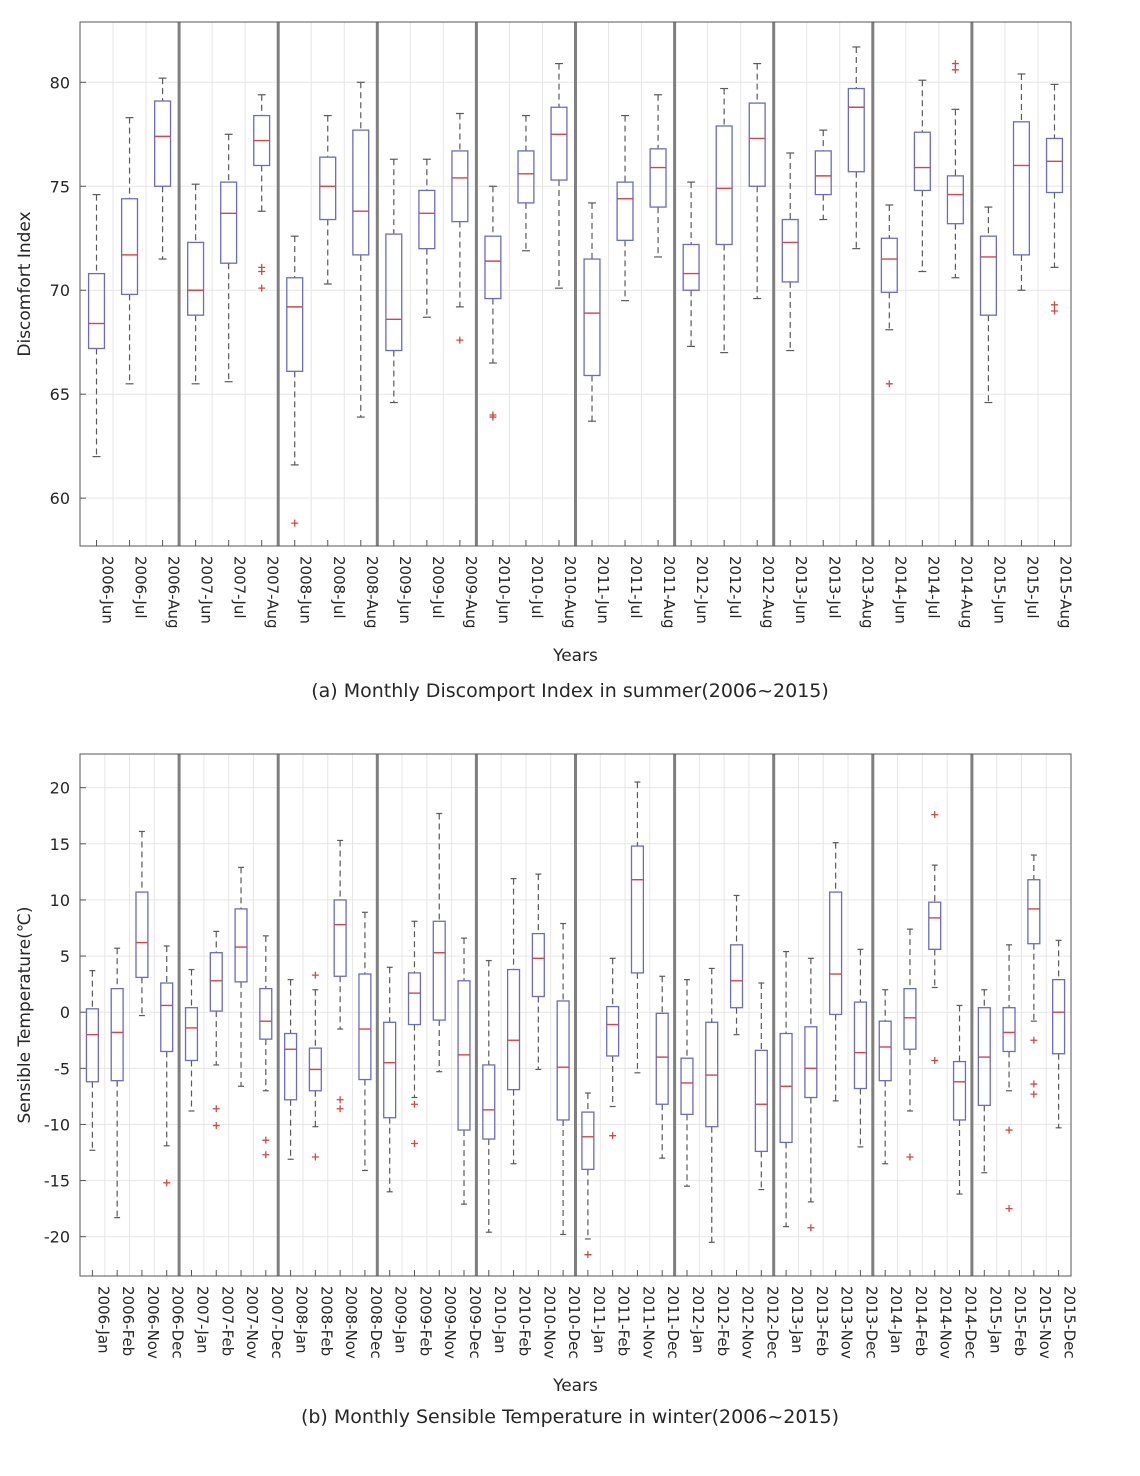 The width and height of the screenshot is (1140, 1476). I want to click on box-2010-Feb, so click(513, 1021).